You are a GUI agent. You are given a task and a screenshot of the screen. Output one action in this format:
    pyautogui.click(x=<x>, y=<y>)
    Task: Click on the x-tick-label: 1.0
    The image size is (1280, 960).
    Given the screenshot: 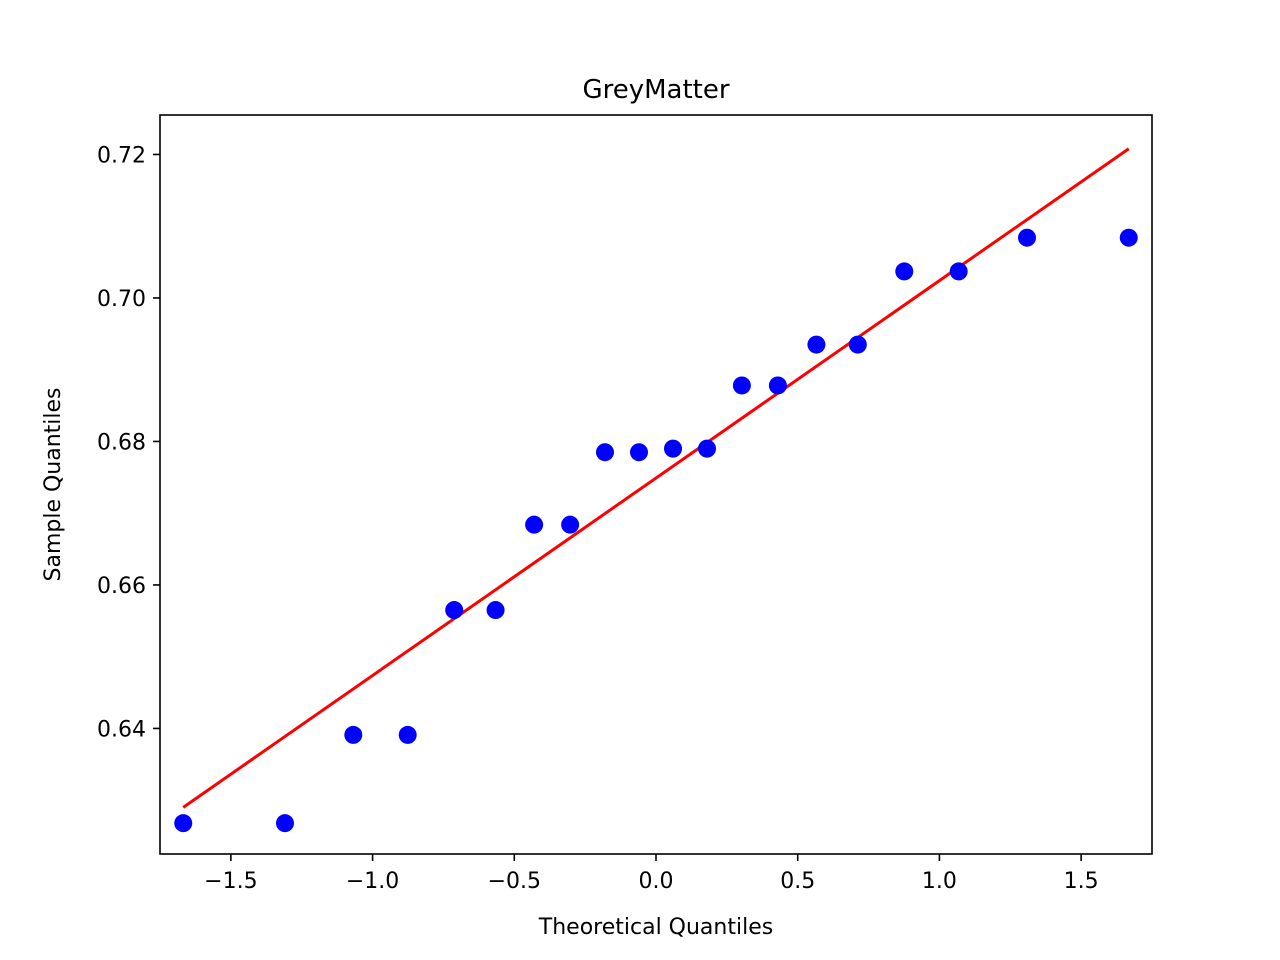 What is the action you would take?
    pyautogui.click(x=939, y=881)
    